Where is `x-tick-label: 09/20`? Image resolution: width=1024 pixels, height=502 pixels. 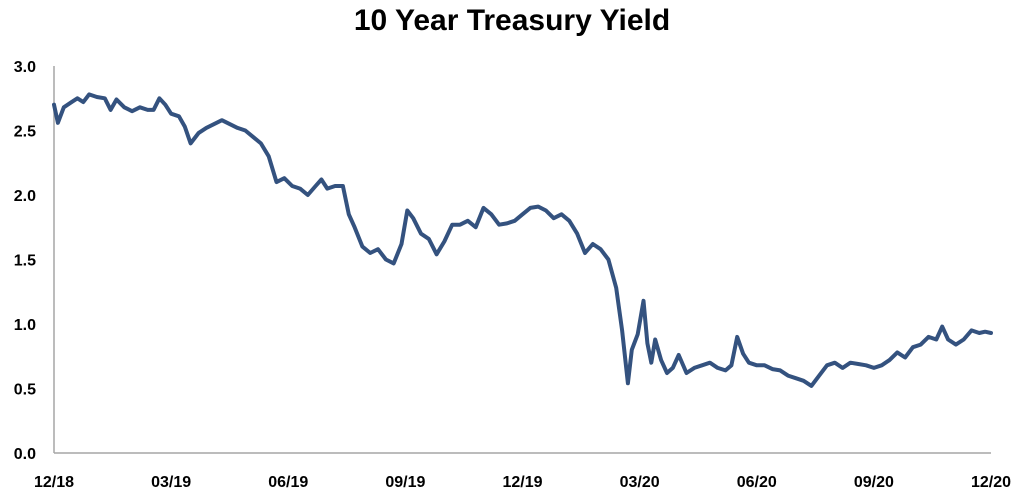 x-tick-label: 09/20 is located at coordinates (874, 482).